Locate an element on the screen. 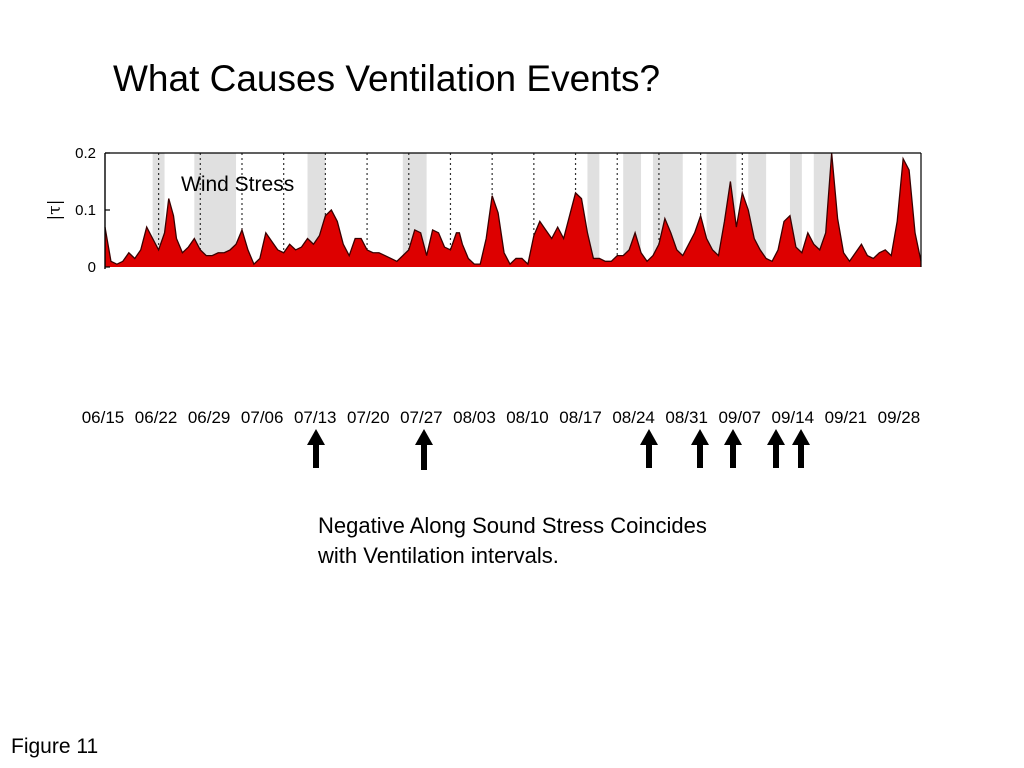 This screenshot has height=768, width=1024. date-tick-label-3: 07/06 is located at coordinates (262, 417).